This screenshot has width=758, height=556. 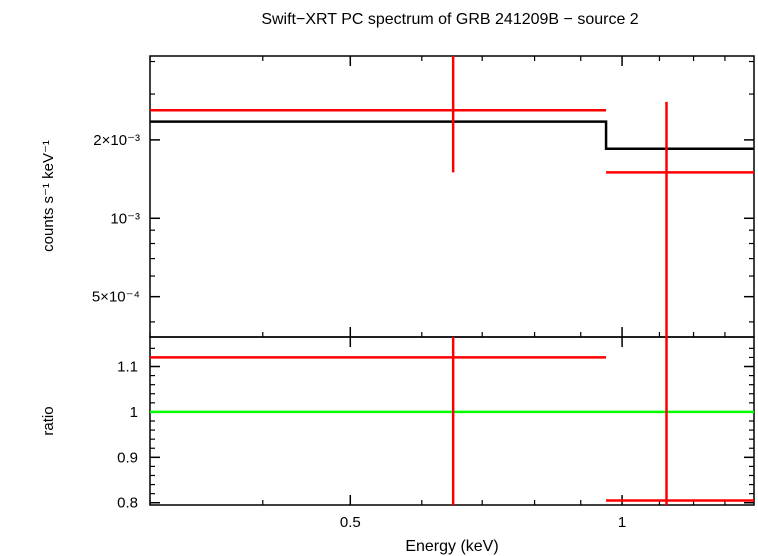 I want to click on spectrum-y-axis-label: counts s⁻¹ keV⁻¹, so click(x=48, y=196).